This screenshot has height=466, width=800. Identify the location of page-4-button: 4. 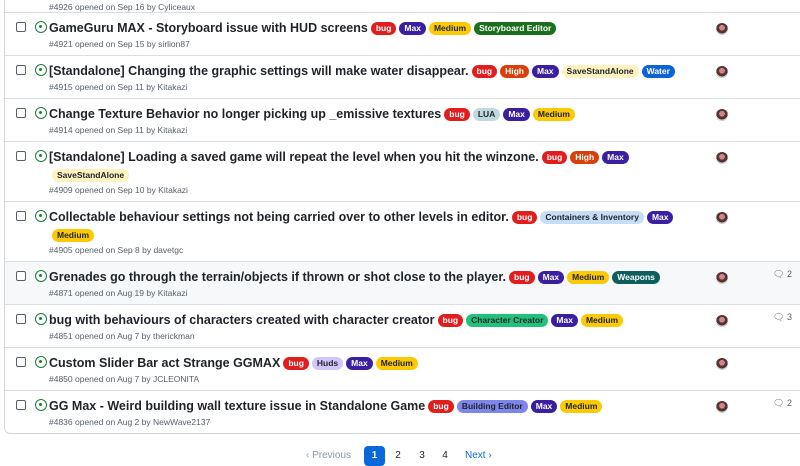
(445, 455).